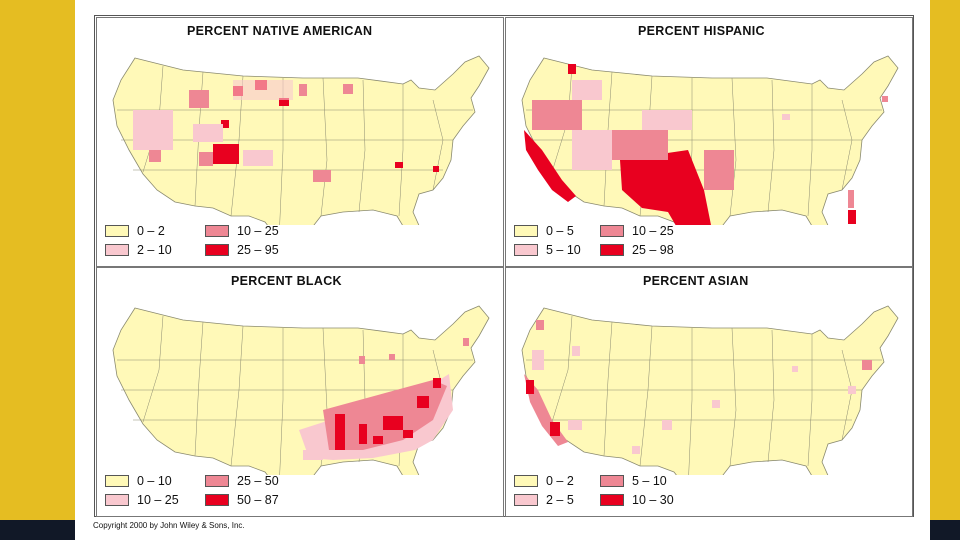 The height and width of the screenshot is (540, 960). I want to click on legend: 0 – 2 2 – 5 5 – 10 10 – 30, so click(614, 493).